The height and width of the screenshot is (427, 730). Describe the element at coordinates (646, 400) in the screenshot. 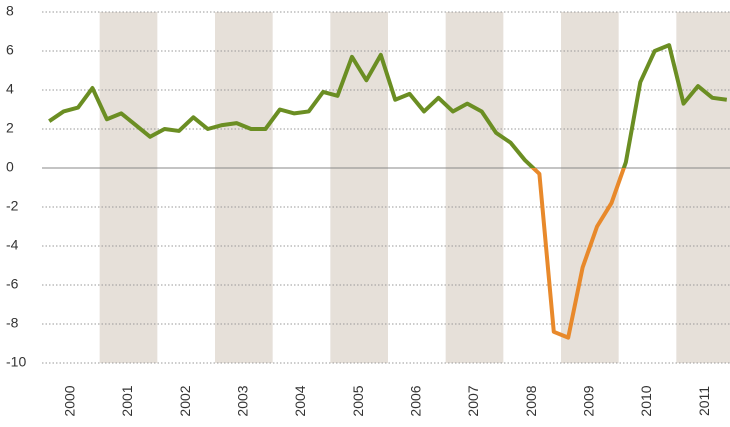

I see `x-tick-label: 2010` at that location.